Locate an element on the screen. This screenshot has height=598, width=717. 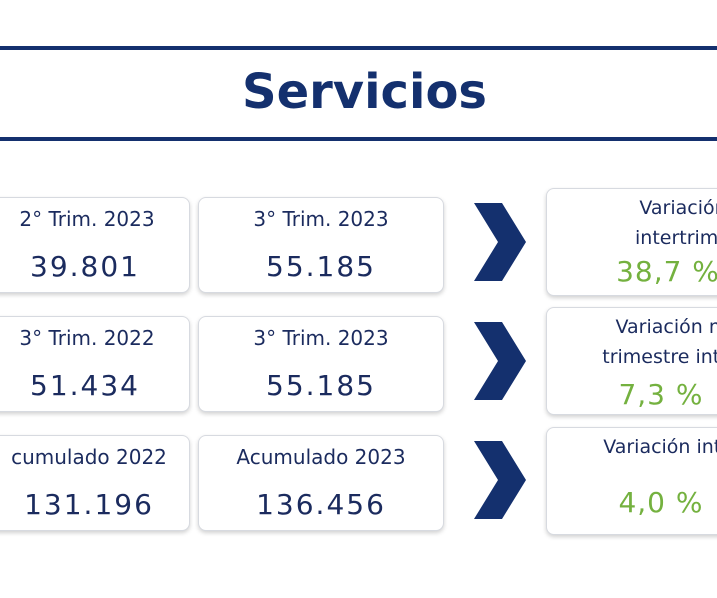
variation-label: trimestre inter is located at coordinates (659, 357).